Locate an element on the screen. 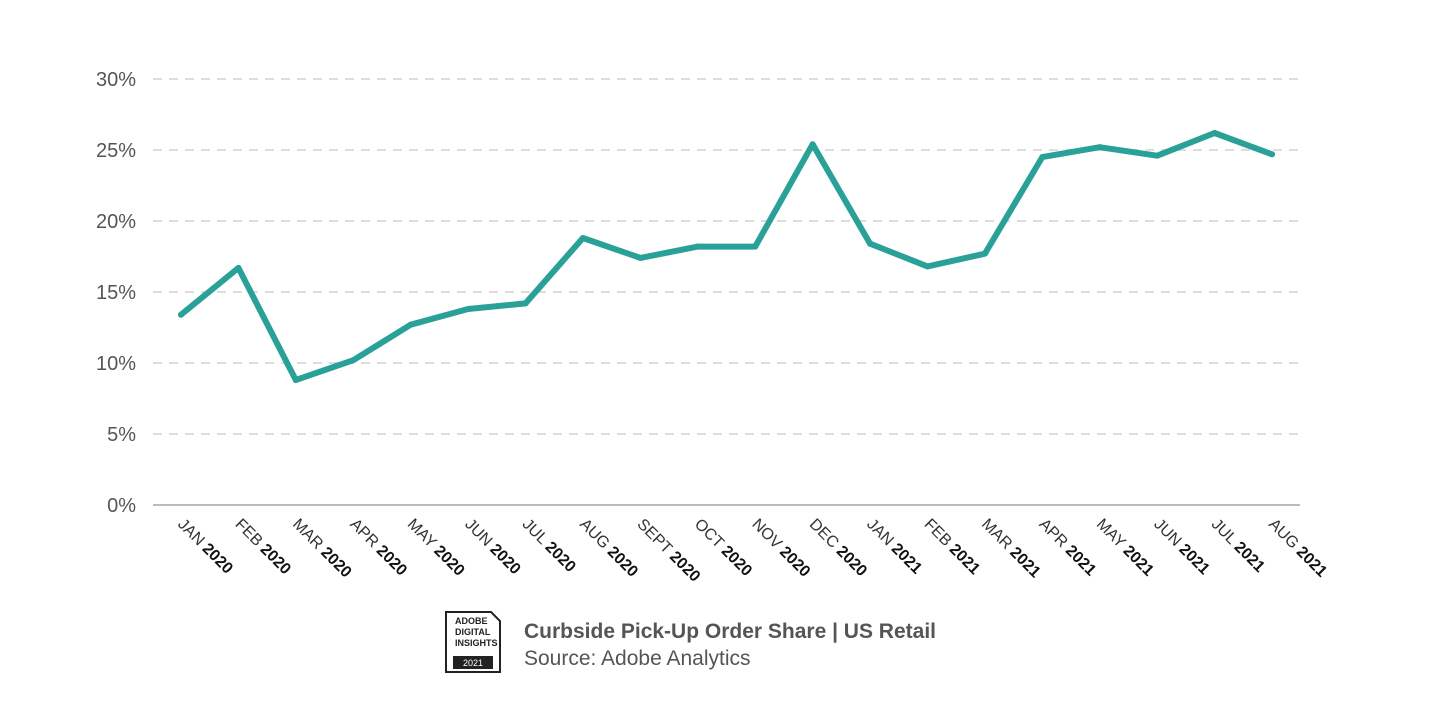 This screenshot has height=720, width=1440. logo-year: 2021 is located at coordinates (473, 663).